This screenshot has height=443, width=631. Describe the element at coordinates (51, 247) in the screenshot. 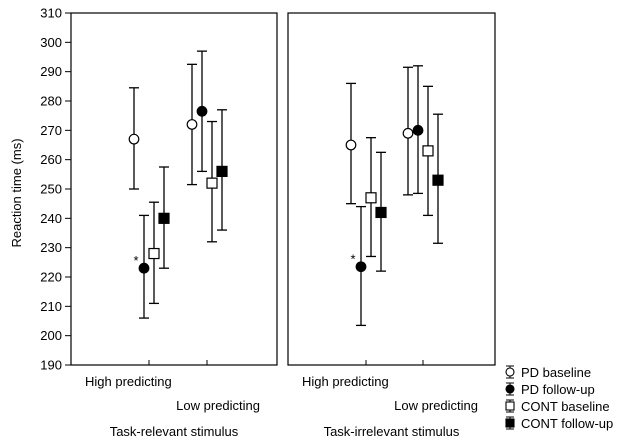

I see `y-tick-label: 230` at that location.